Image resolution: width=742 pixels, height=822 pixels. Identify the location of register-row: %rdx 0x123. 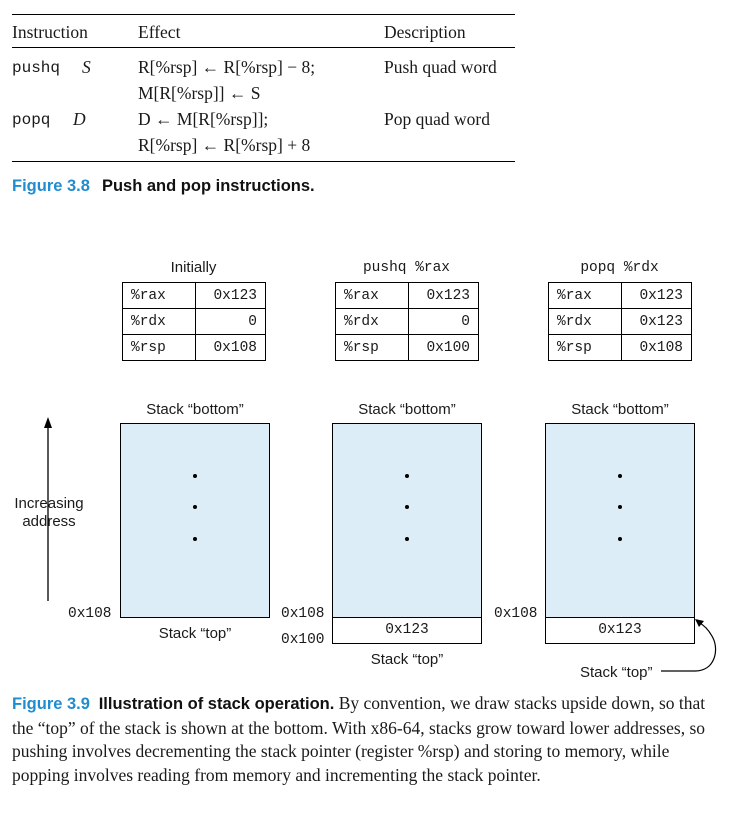
(620, 321).